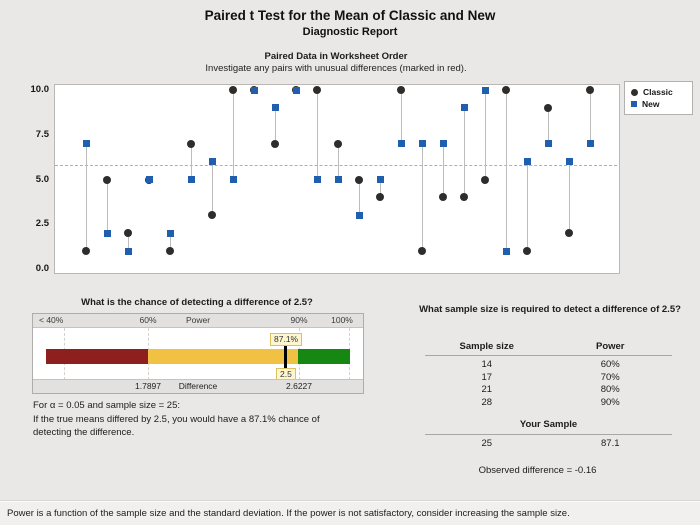 This screenshot has width=700, height=525. I want to click on your-sample-heading: Your Sample, so click(548, 425).